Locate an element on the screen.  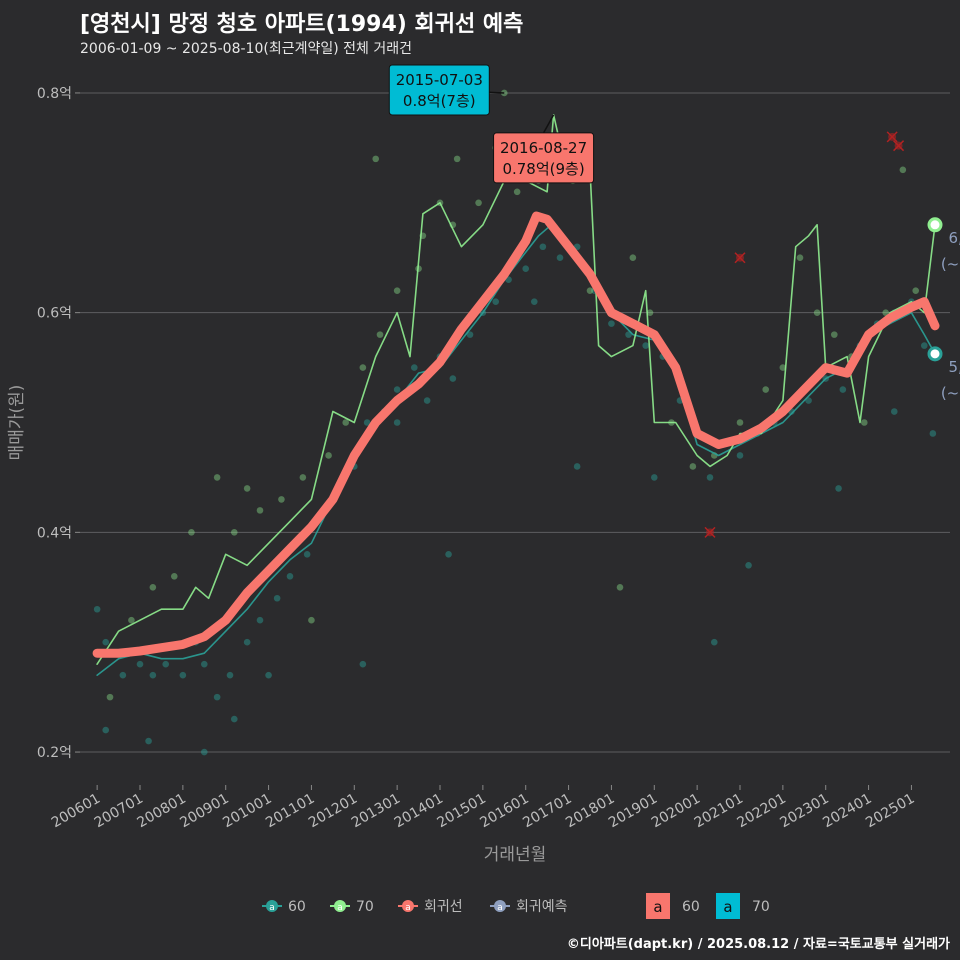
x-tick-label: 201001 is located at coordinates (247, 811).